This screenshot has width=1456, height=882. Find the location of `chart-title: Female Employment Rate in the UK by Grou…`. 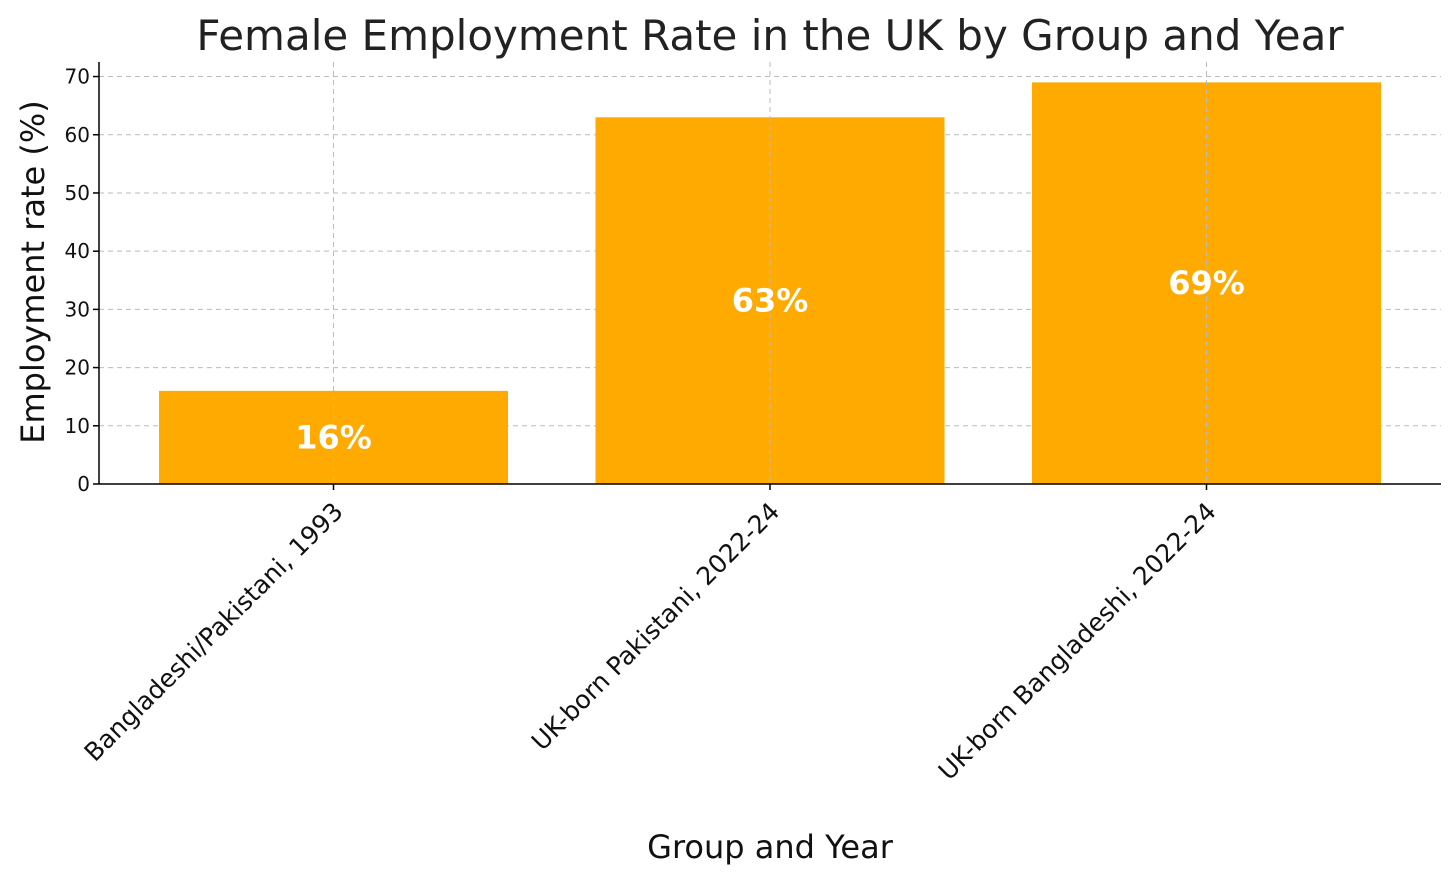

chart-title: Female Employment Rate in the UK by Grou… is located at coordinates (770, 35).